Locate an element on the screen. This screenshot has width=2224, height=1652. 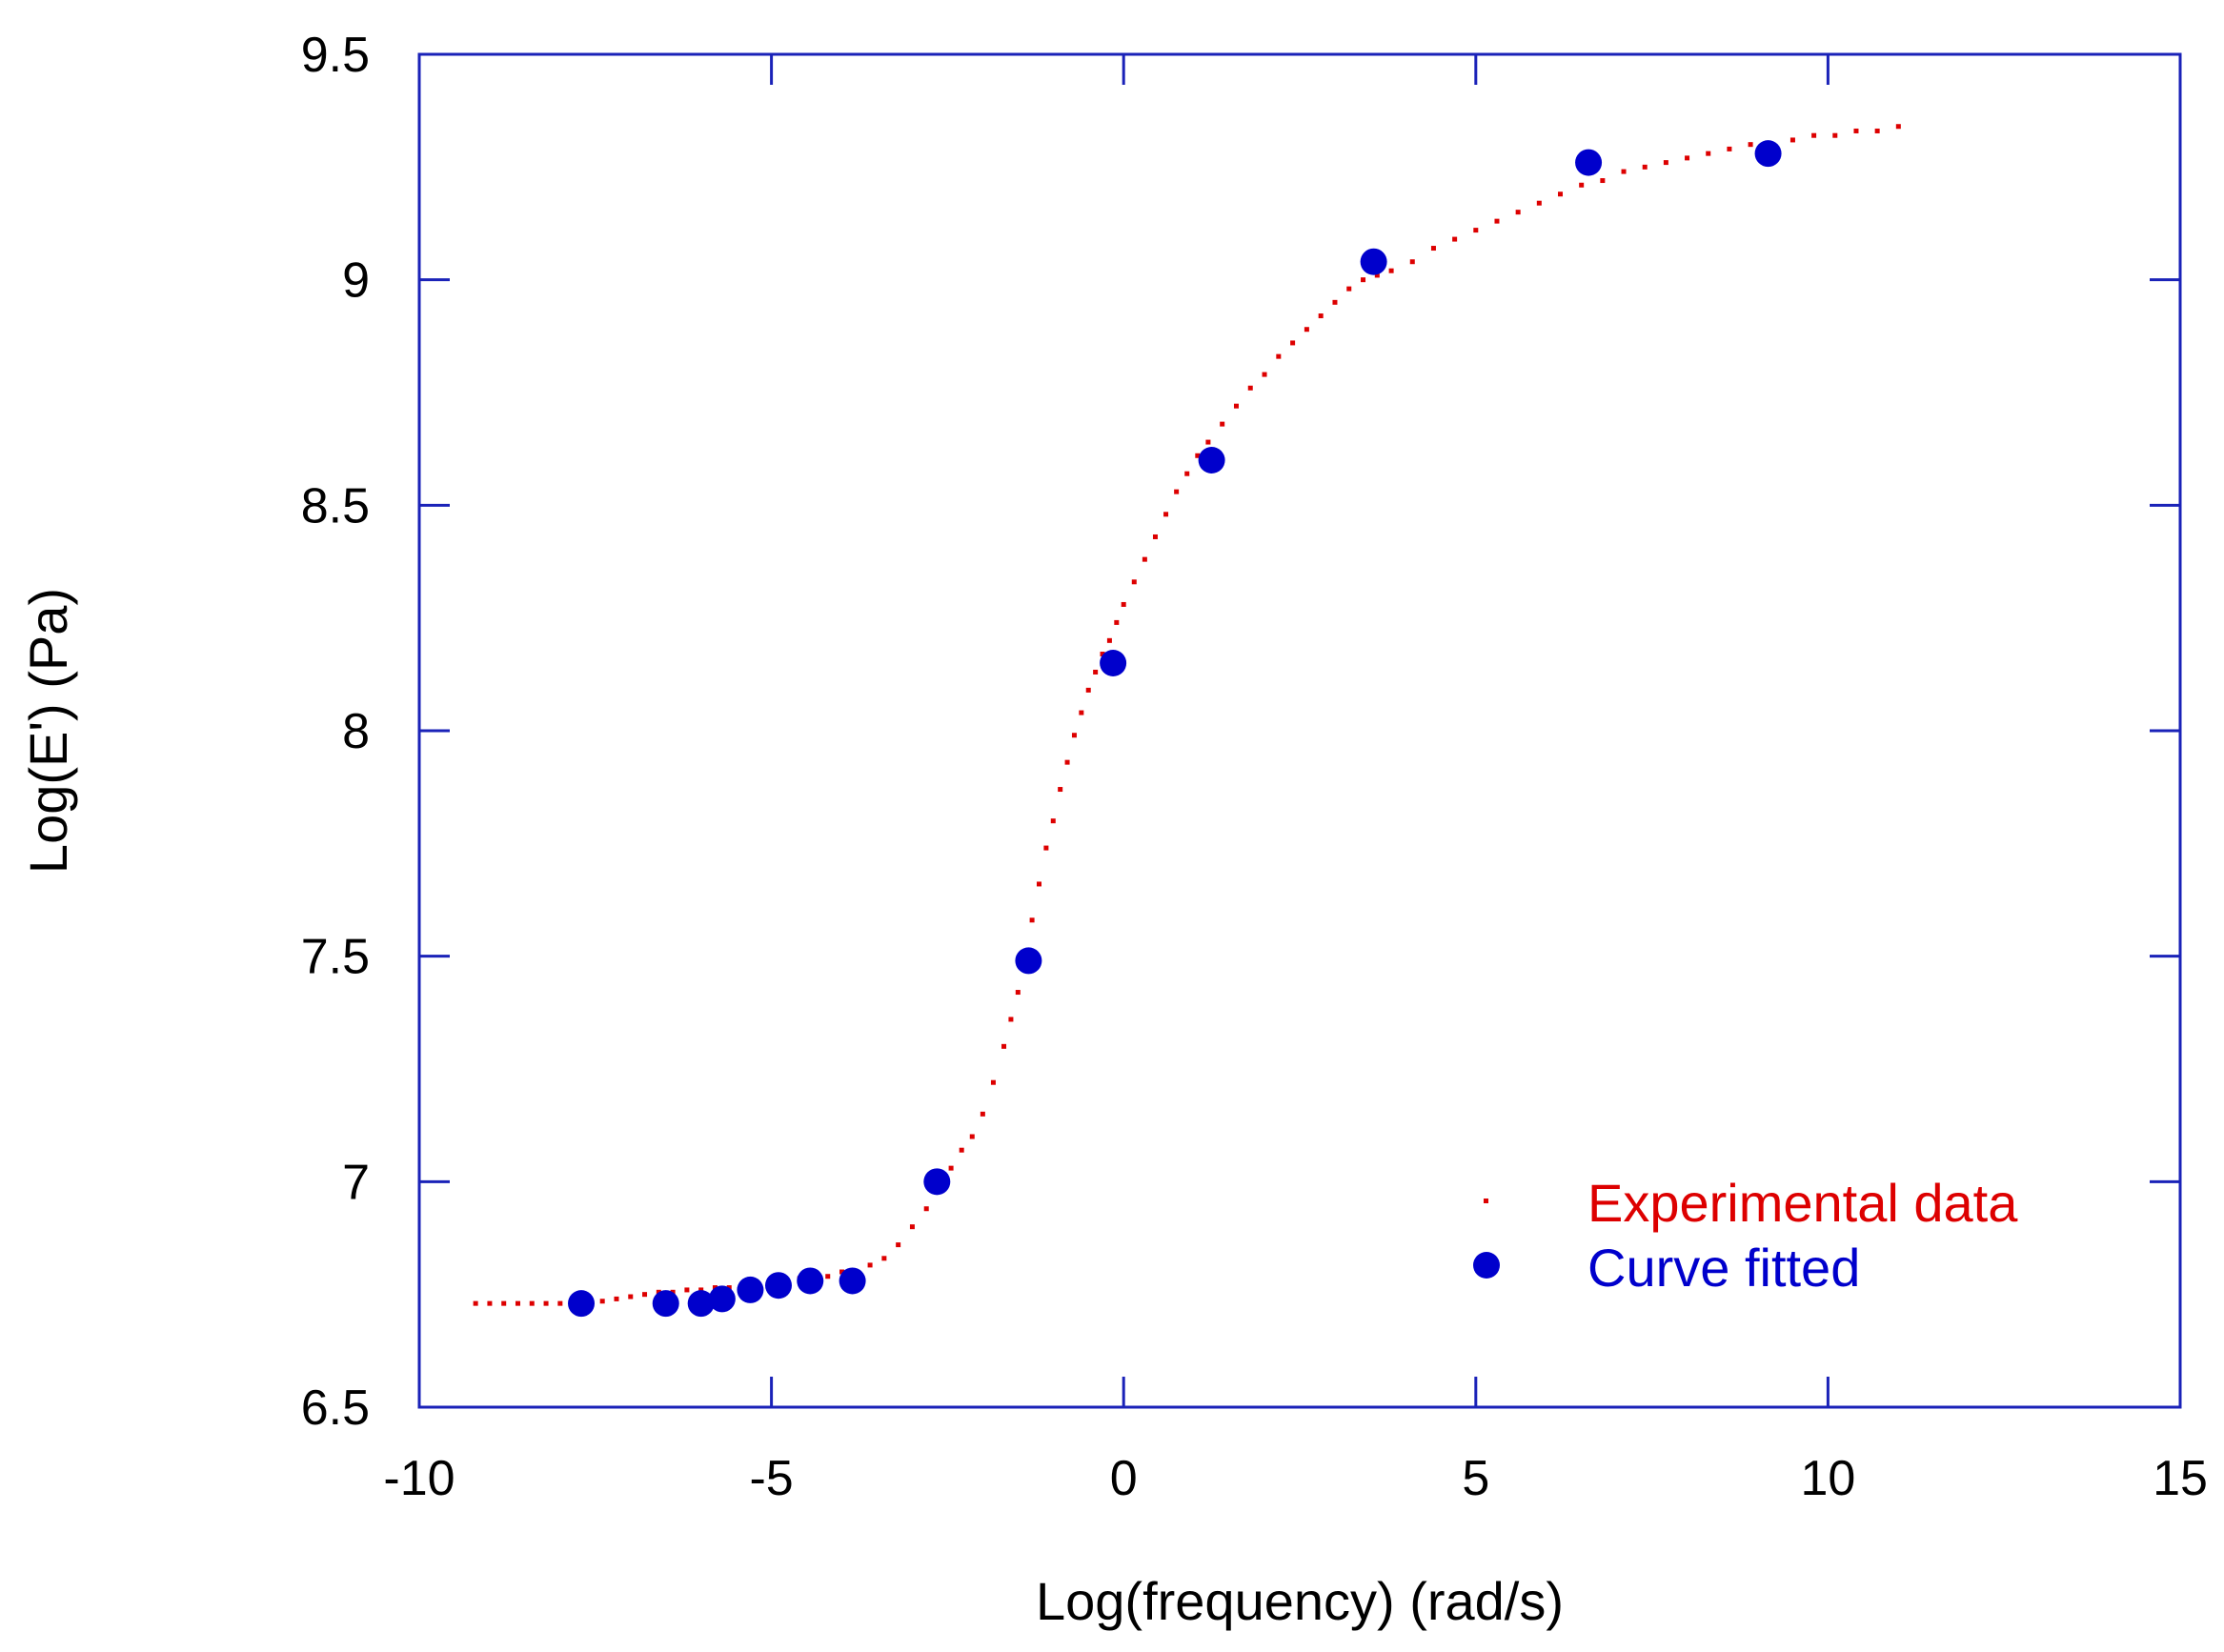
x-tick-labels: -10 -5 0 5 10 15 is located at coordinates (1295, 1478).